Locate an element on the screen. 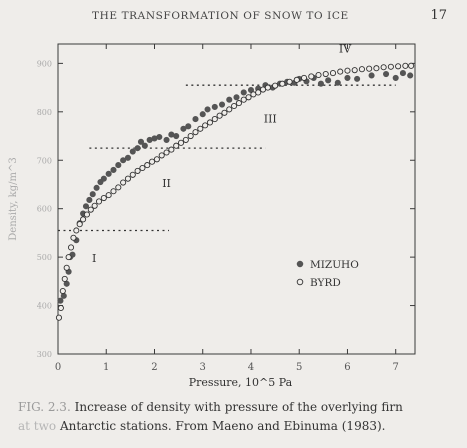 Image resolution: width=467 pixels, height=448 pixels. x-tick-label: 7 is located at coordinates (396, 367).